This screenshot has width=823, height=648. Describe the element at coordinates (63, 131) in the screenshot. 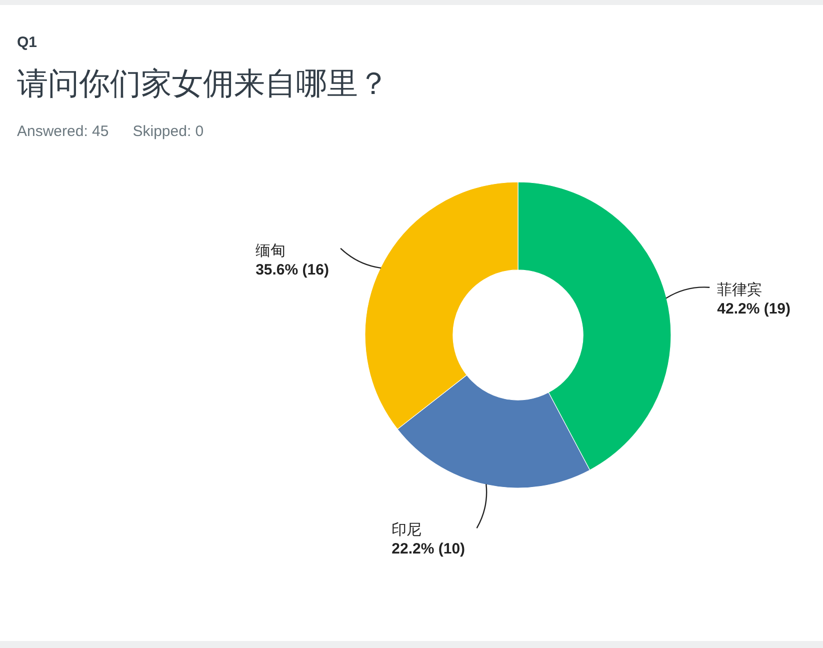

I see `annotation: Answered: 45` at that location.